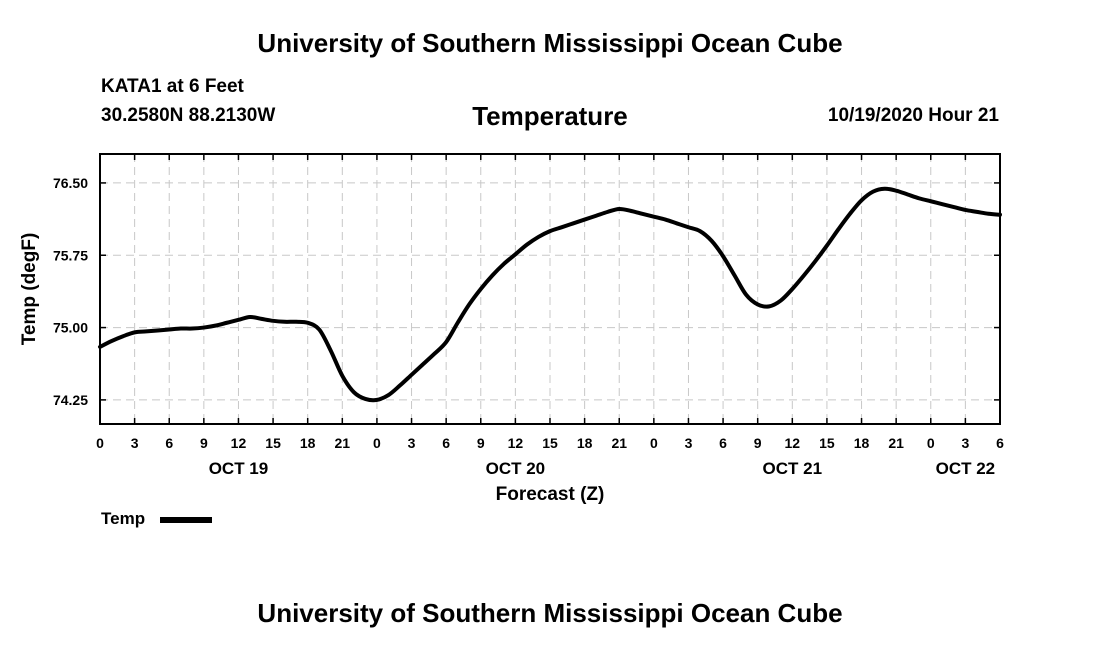  Describe the element at coordinates (550, 494) in the screenshot. I see `x-axis-title: Forecast (Z)` at that location.